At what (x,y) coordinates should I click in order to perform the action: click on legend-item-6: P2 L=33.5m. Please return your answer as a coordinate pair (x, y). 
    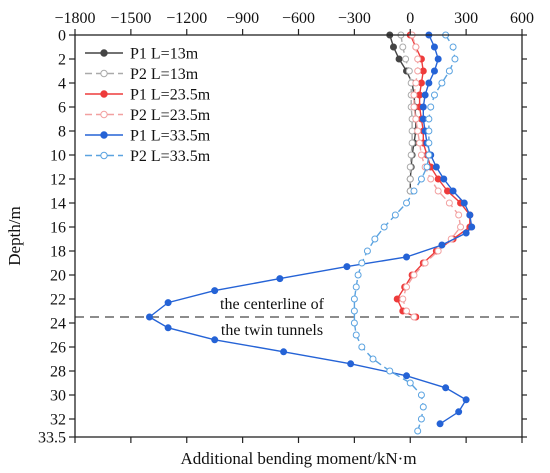
    Looking at the image, I should click on (148, 156).